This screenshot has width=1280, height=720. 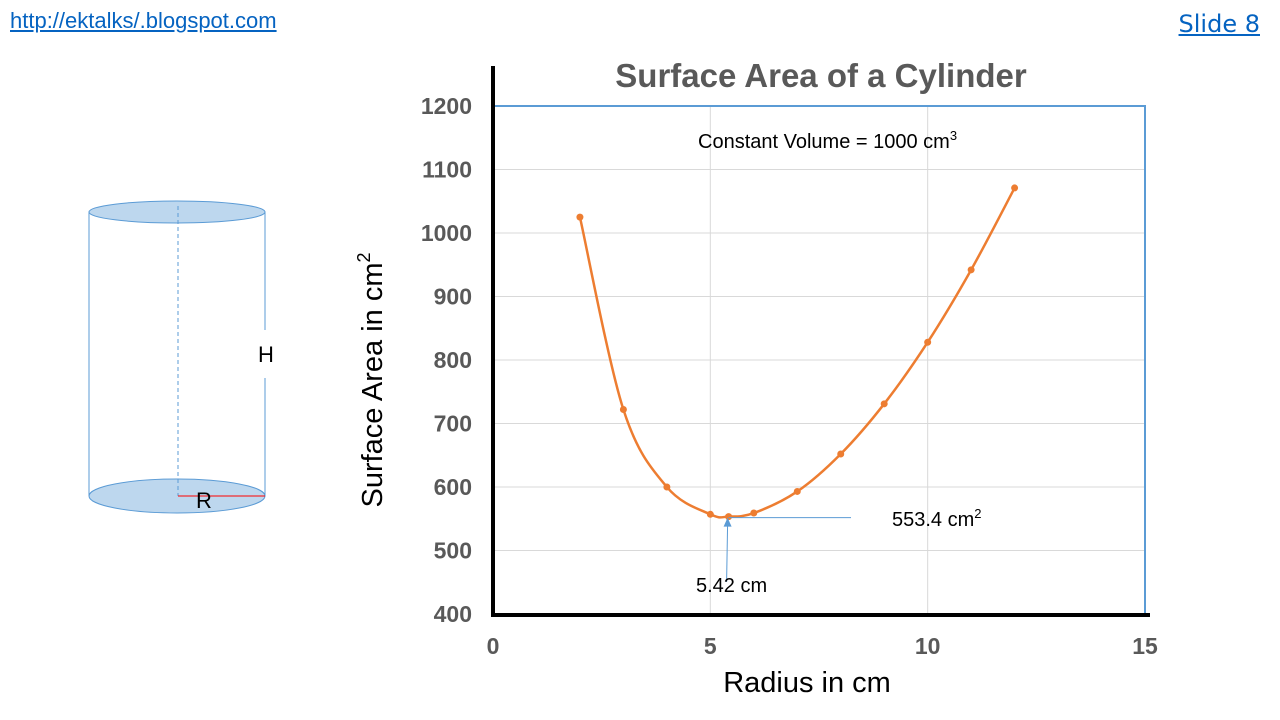 I want to click on y-axis-label-text: Surface Area in cm, so click(x=373, y=385).